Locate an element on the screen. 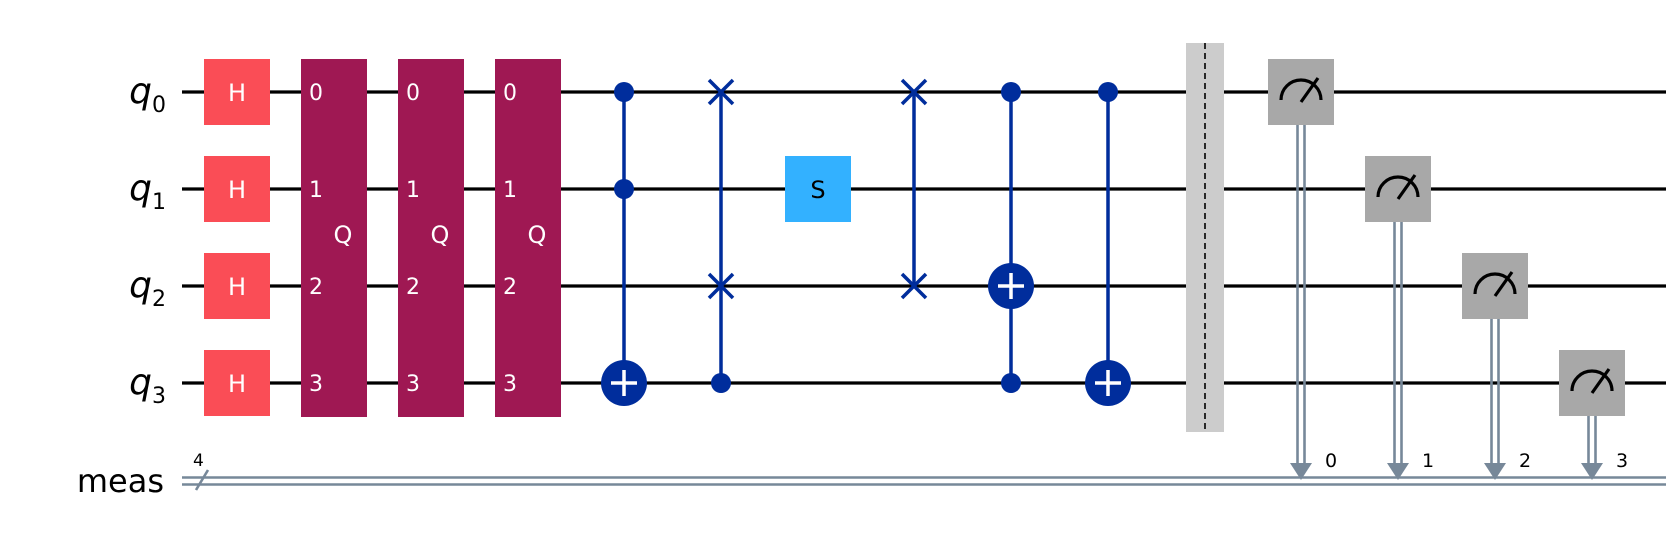 Image resolution: width=1666 pixels, height=551 pixels. op-1-control-dot is located at coordinates (721, 383).